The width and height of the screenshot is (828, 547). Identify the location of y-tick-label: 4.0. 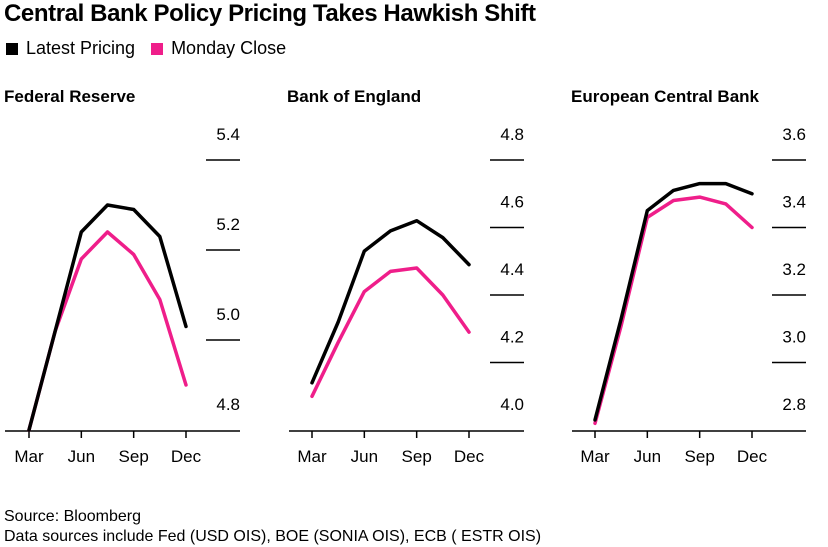
(512, 404).